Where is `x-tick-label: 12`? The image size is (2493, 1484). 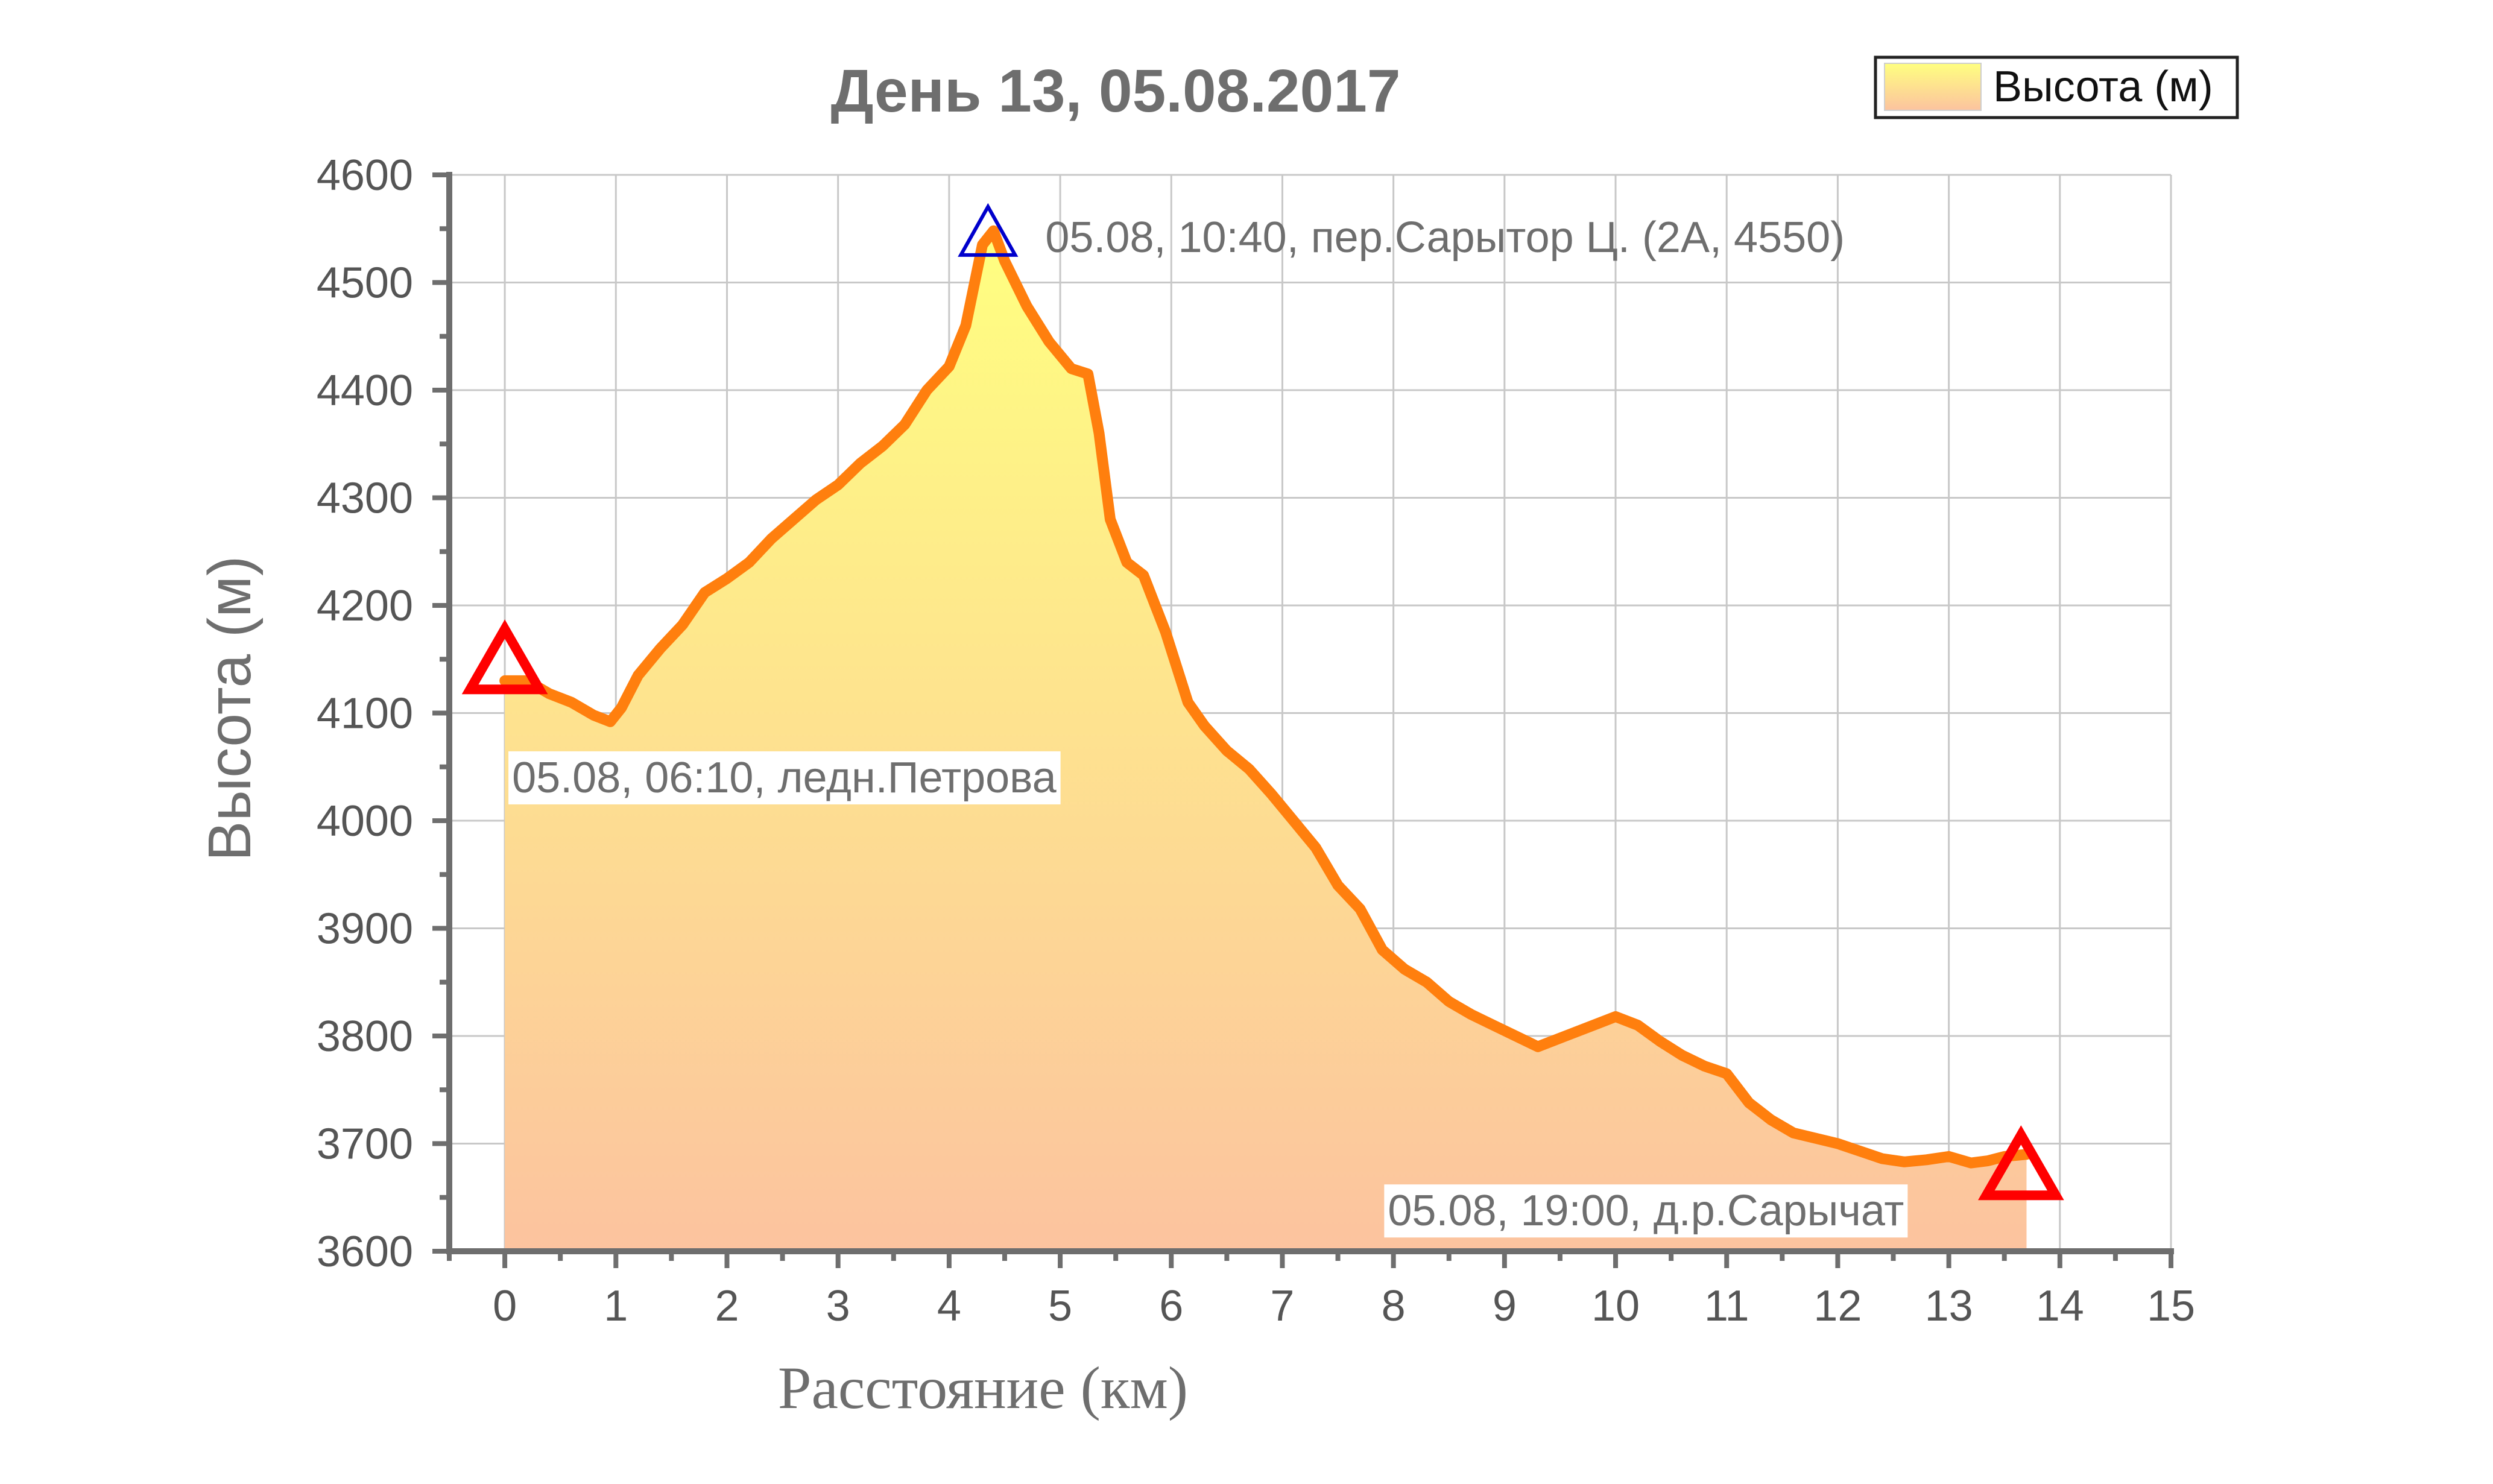 x-tick-label: 12 is located at coordinates (1838, 1306).